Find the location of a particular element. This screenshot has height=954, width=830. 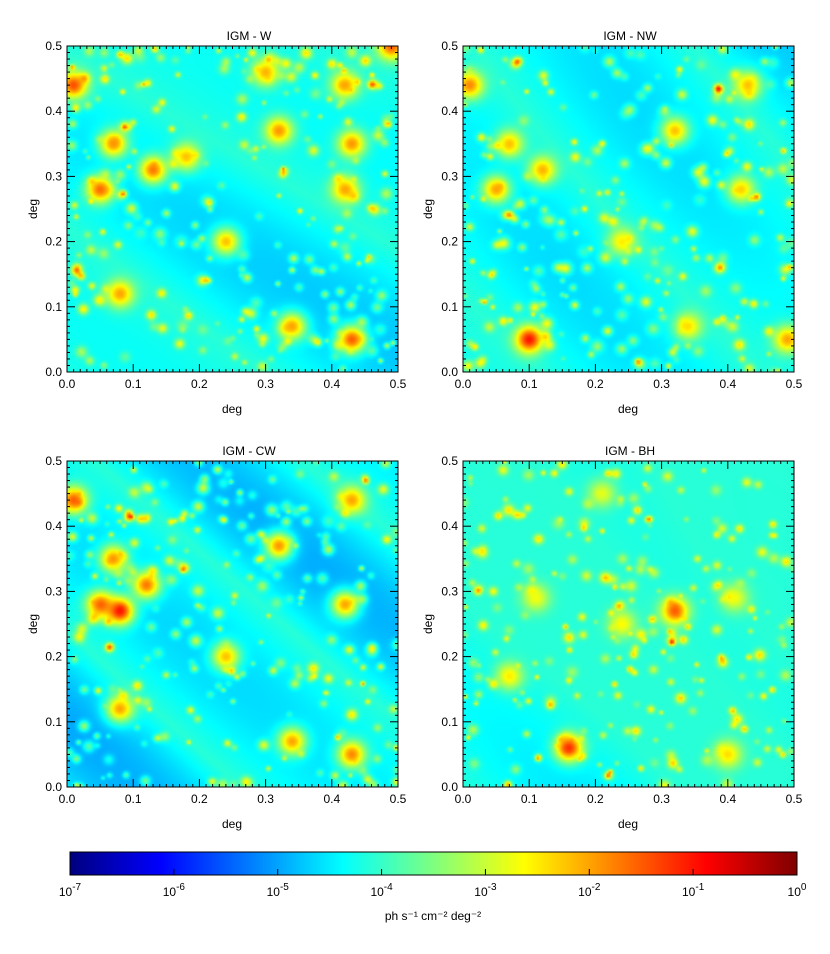

colorbar-tick-label: 10⁻⁷ is located at coordinates (70, 890).